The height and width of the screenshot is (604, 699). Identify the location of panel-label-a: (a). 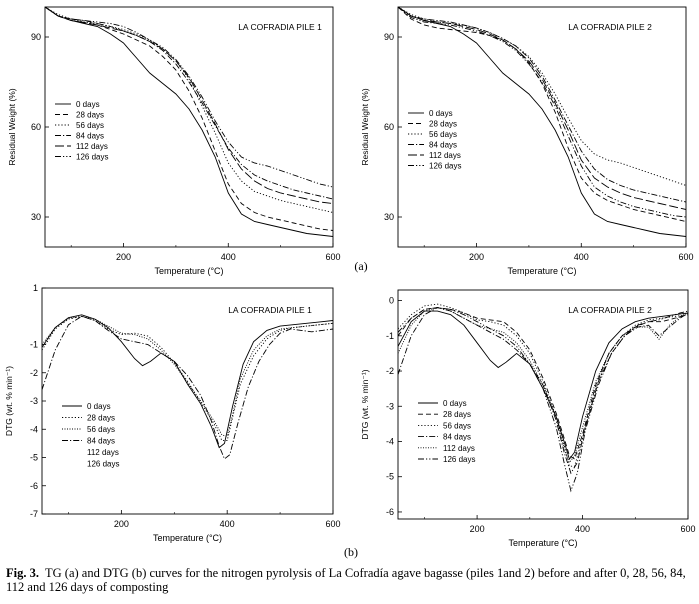
(360, 266).